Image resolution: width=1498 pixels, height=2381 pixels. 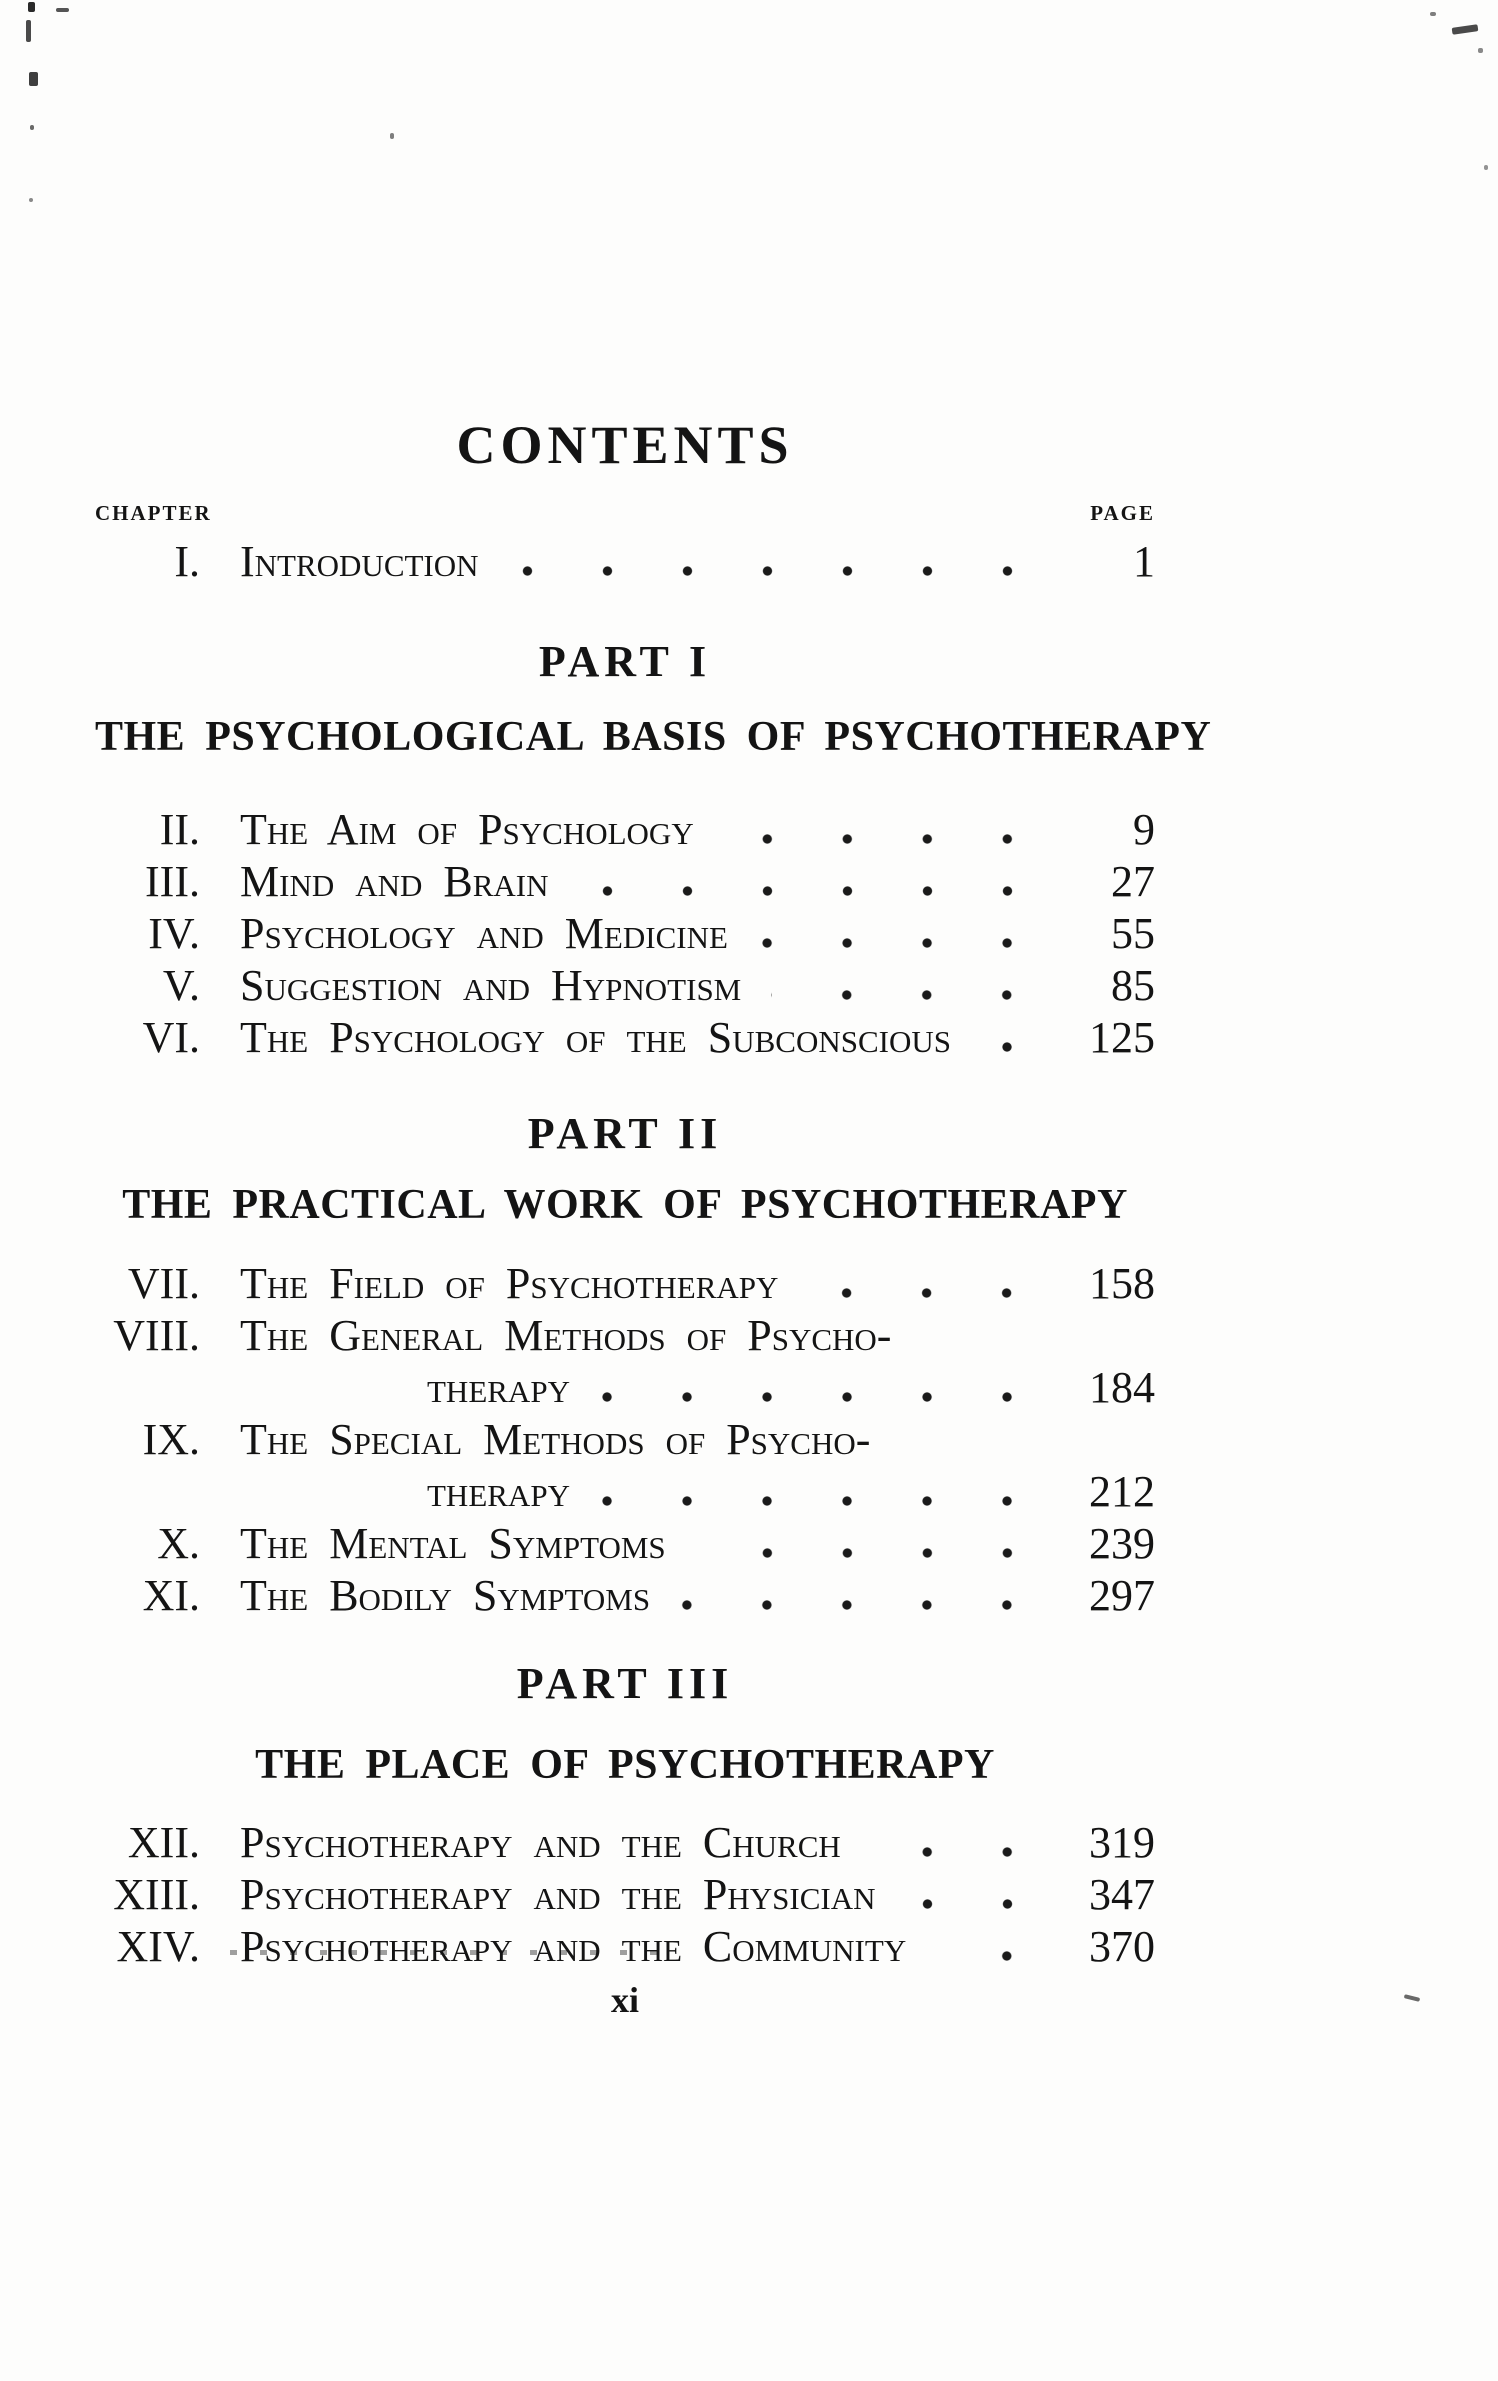 What do you see at coordinates (1133, 986) in the screenshot?
I see `page-number: 85` at bounding box center [1133, 986].